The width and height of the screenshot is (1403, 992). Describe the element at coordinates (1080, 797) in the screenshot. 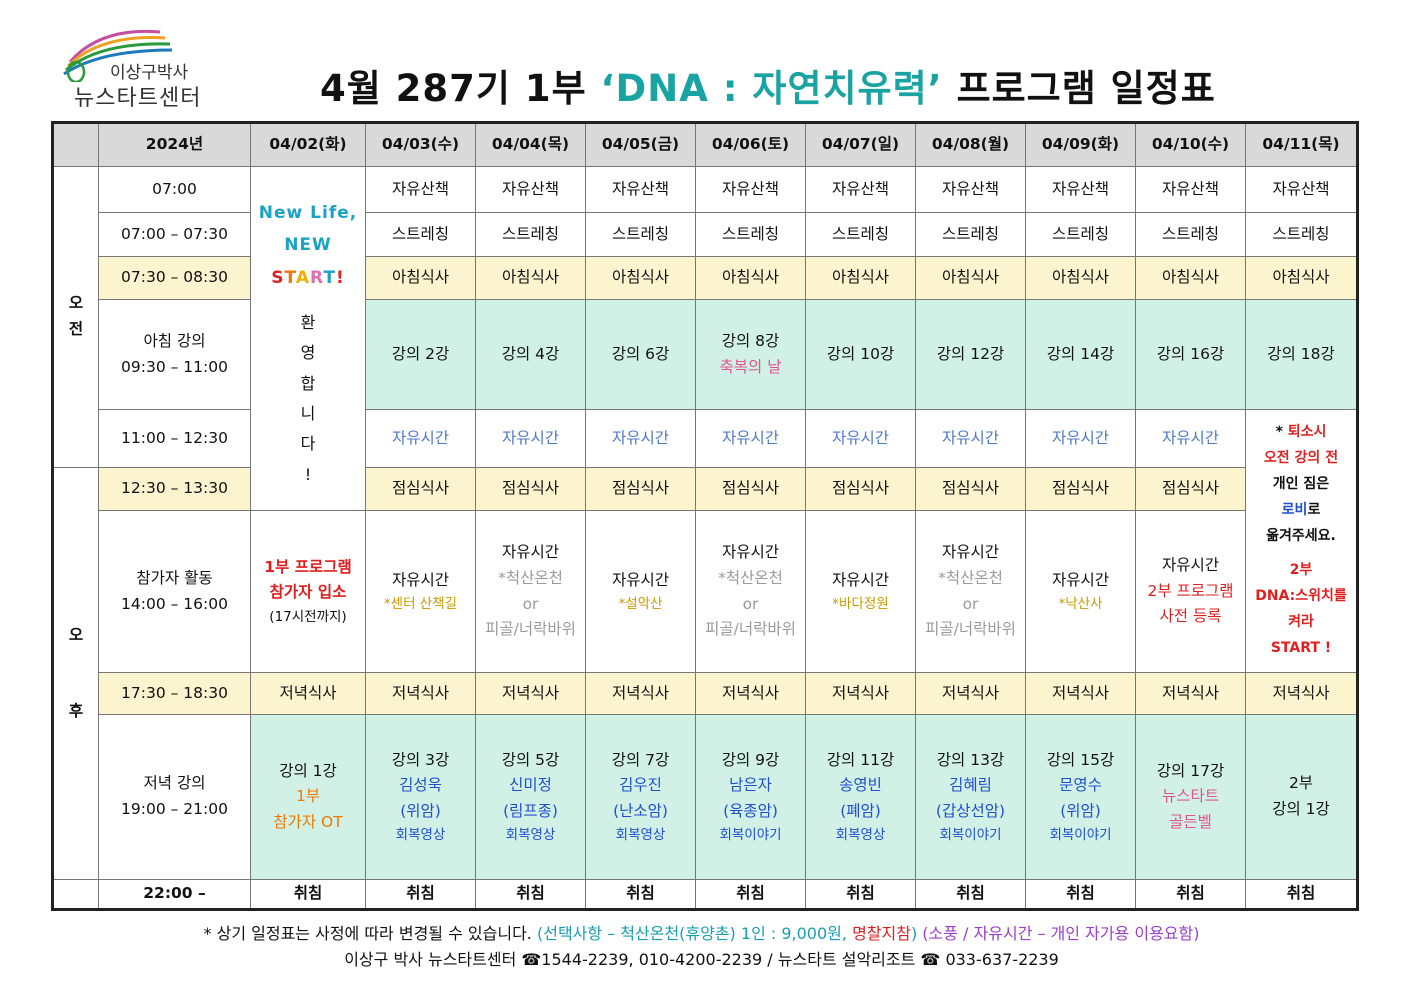

I see `evening-lecture-cell: 강의 15강 문영수 (위암) 회복이야기` at that location.